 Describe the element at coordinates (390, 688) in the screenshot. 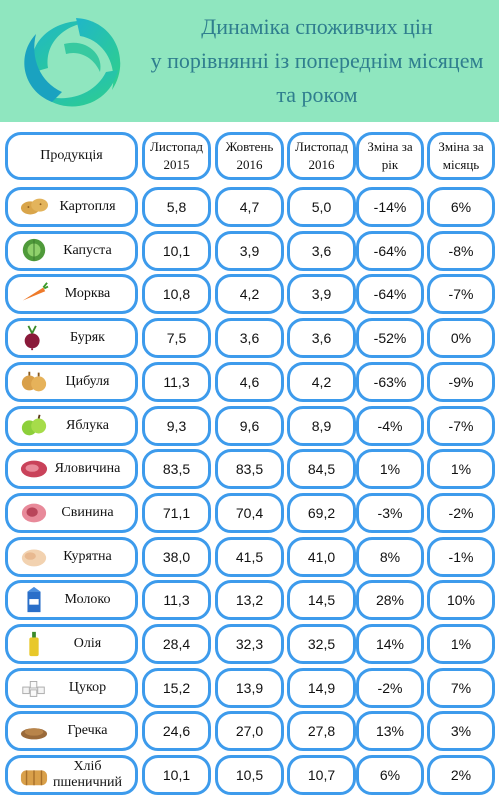

I see `cell-year-change: -2%` at that location.